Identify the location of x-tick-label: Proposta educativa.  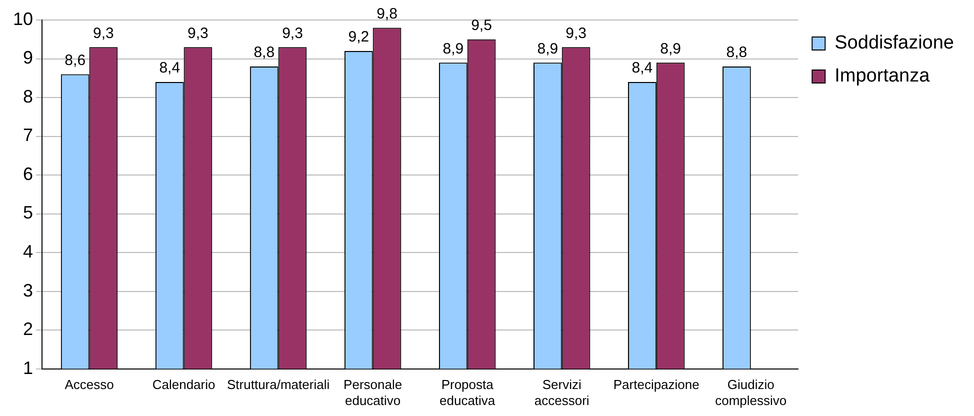
(468, 392).